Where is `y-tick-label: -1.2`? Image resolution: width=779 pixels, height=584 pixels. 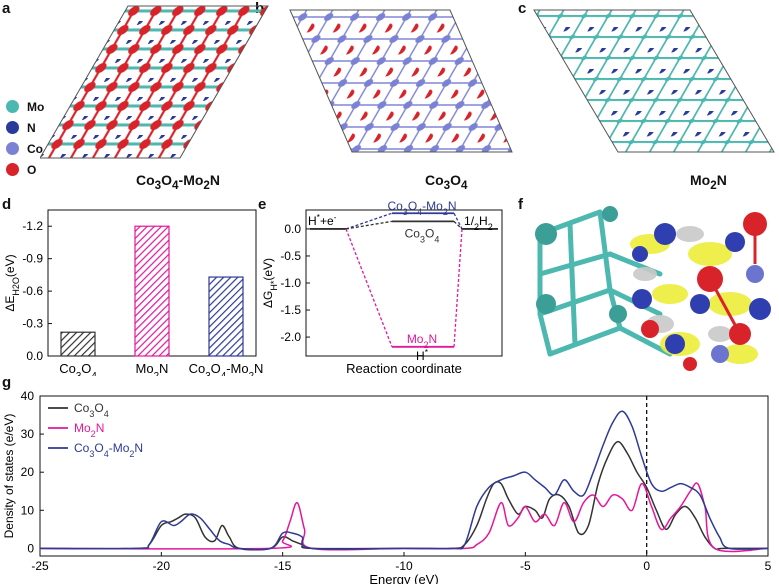
y-tick-label: -1.2 is located at coordinates (32, 226).